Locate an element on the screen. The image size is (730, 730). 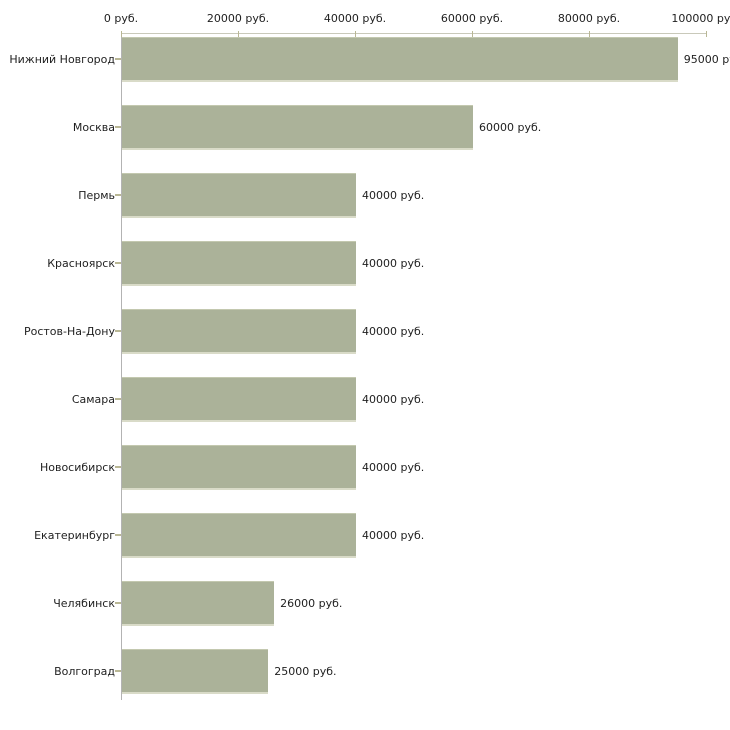
x-axis-line is located at coordinates (414, 33).